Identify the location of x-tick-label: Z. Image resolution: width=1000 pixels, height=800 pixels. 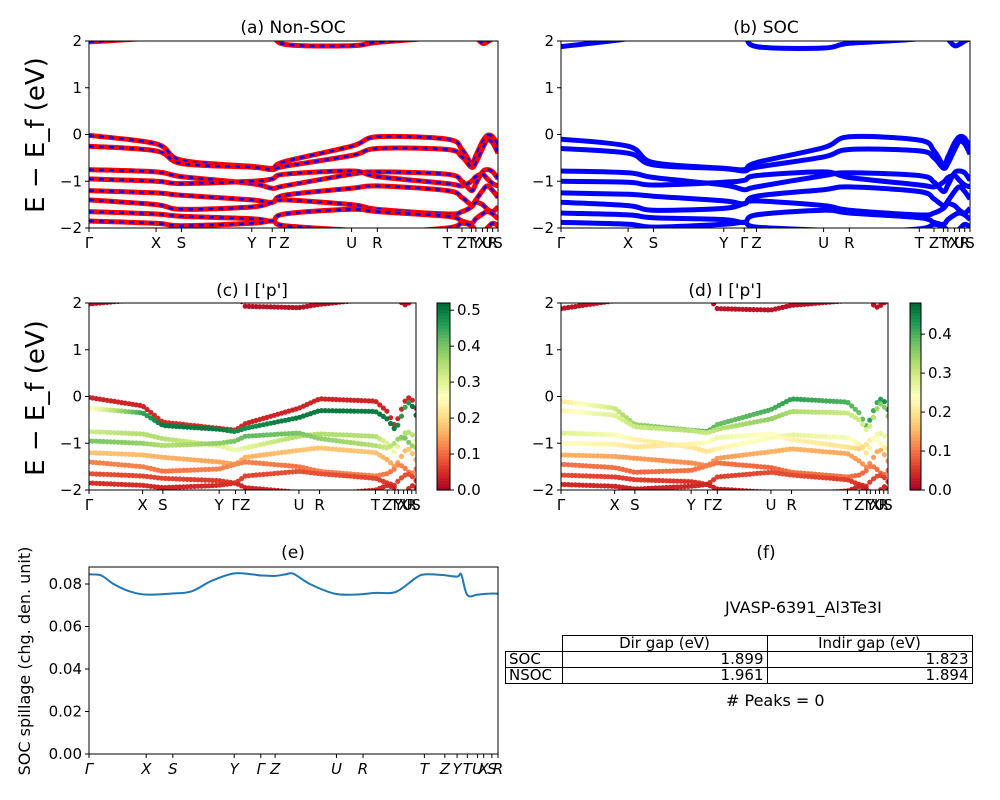
(934, 243).